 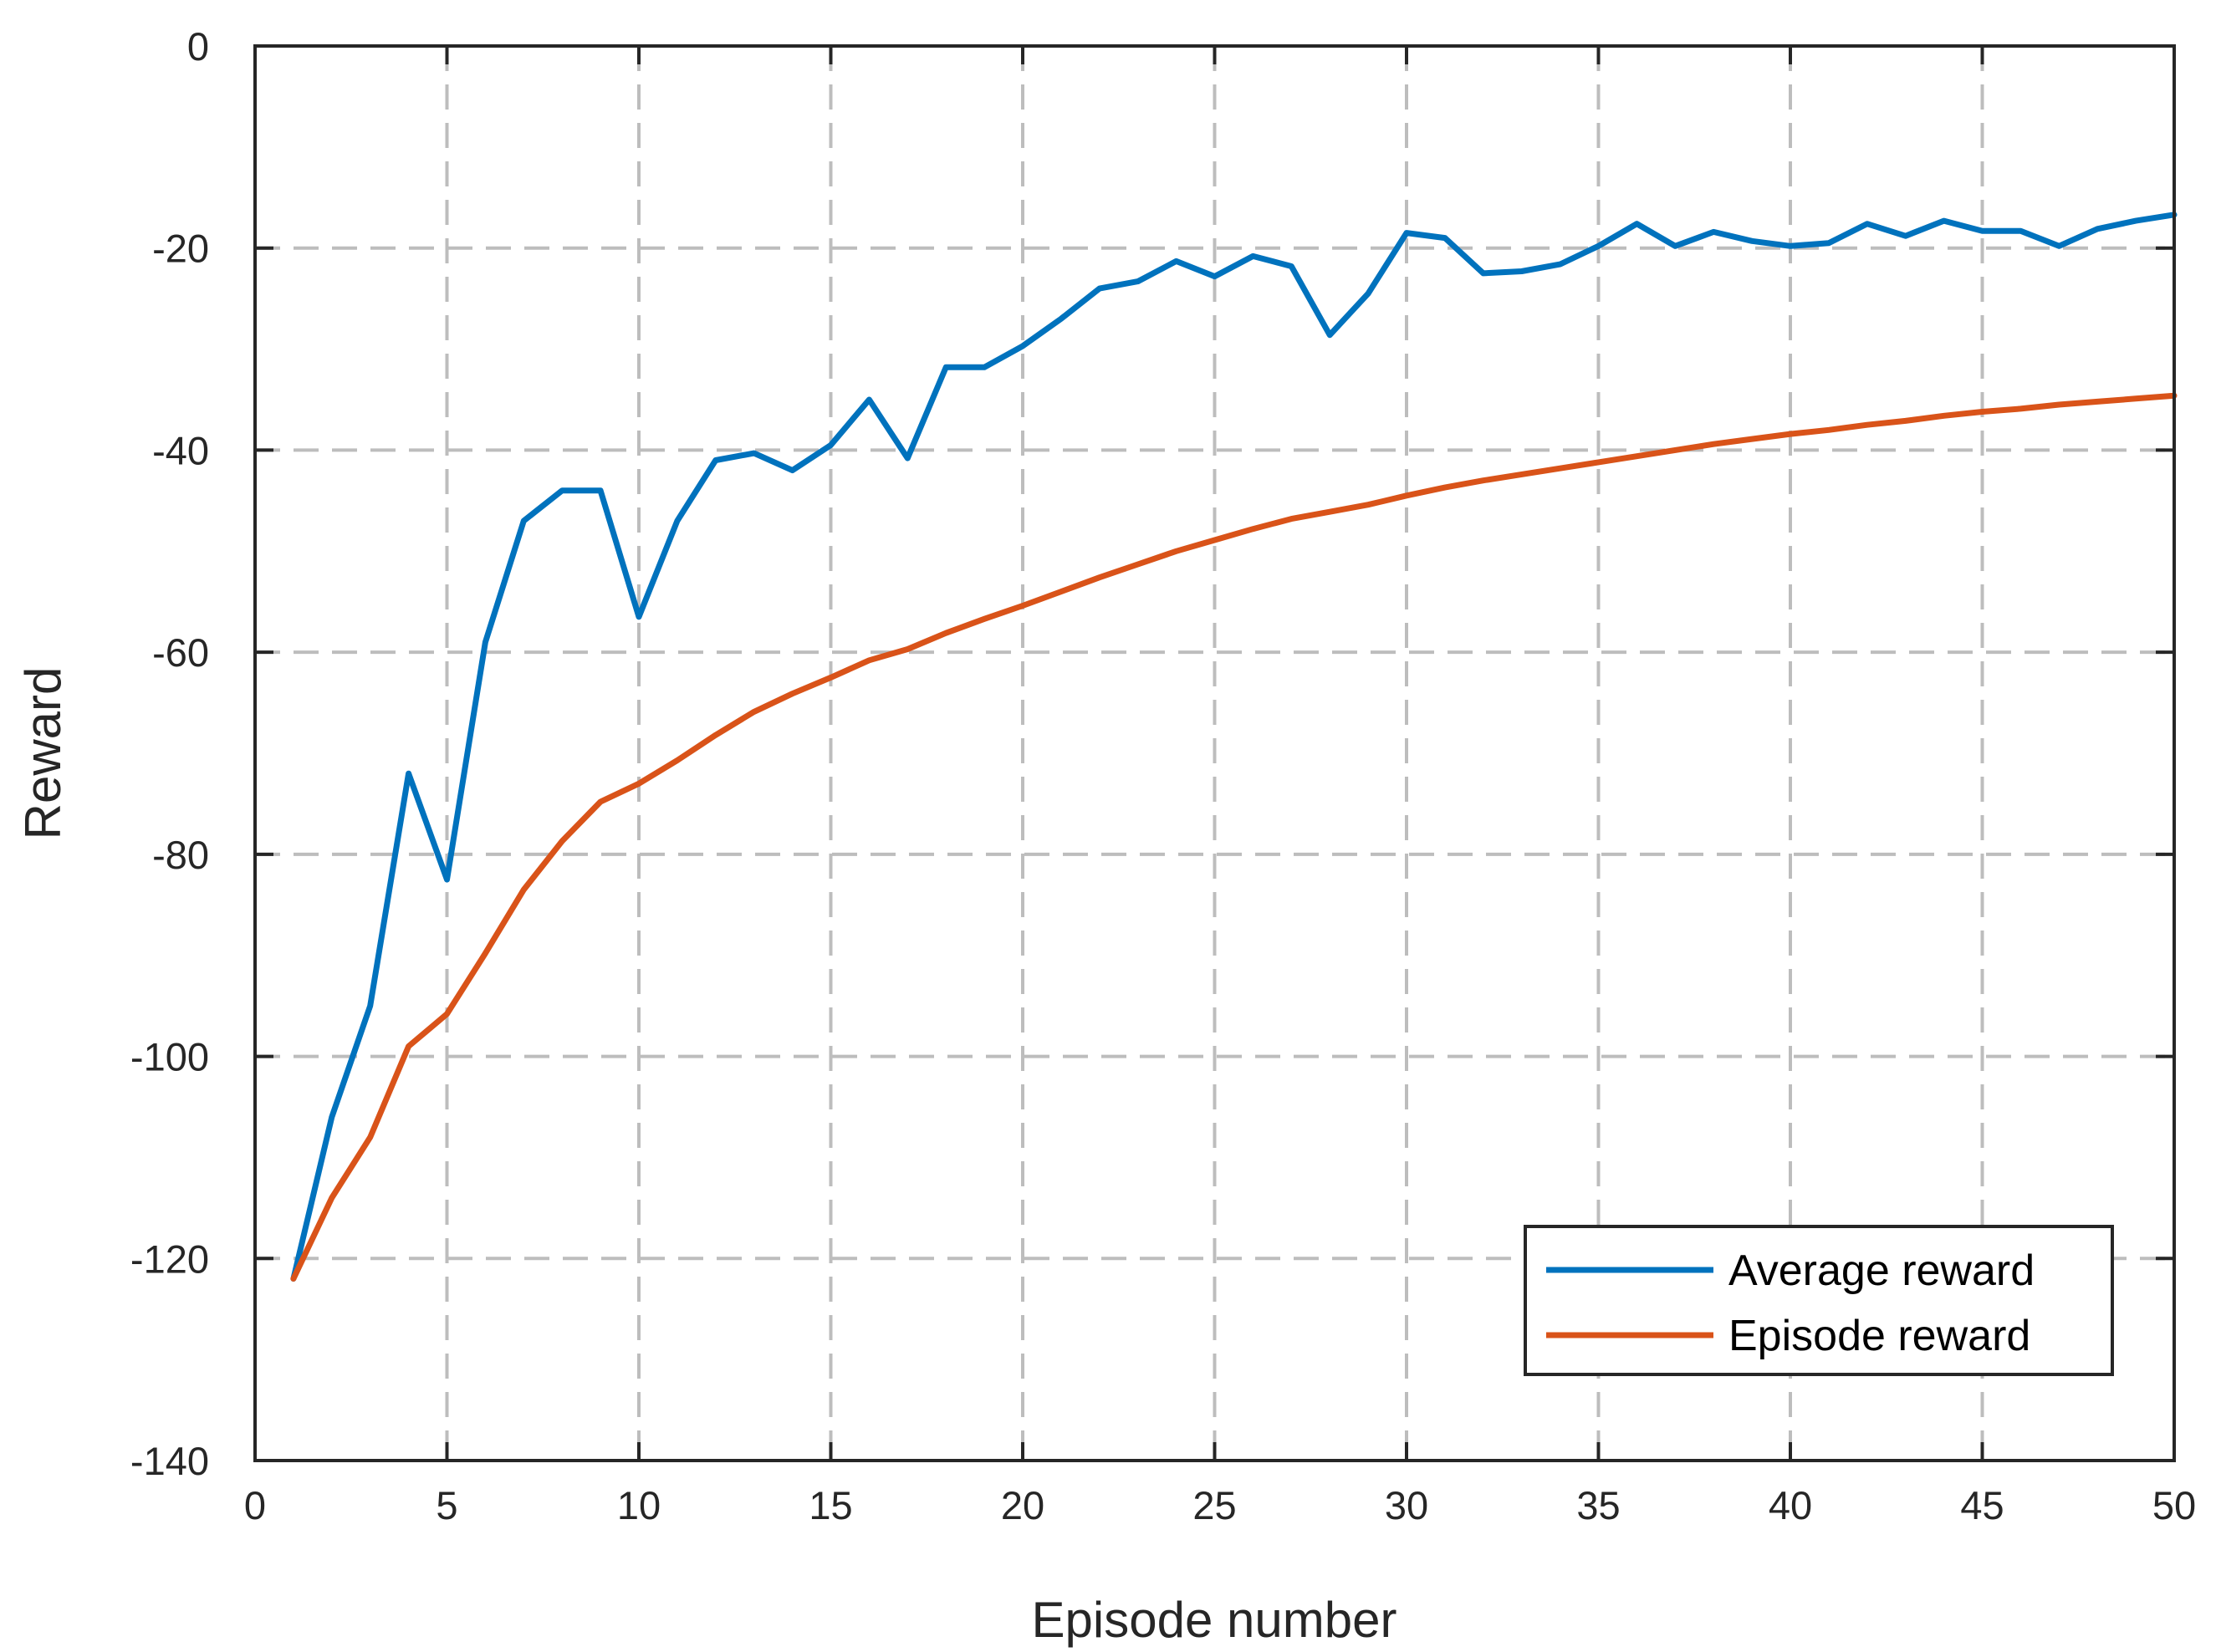 I want to click on x-axis-label: Episode number, so click(x=1214, y=1620).